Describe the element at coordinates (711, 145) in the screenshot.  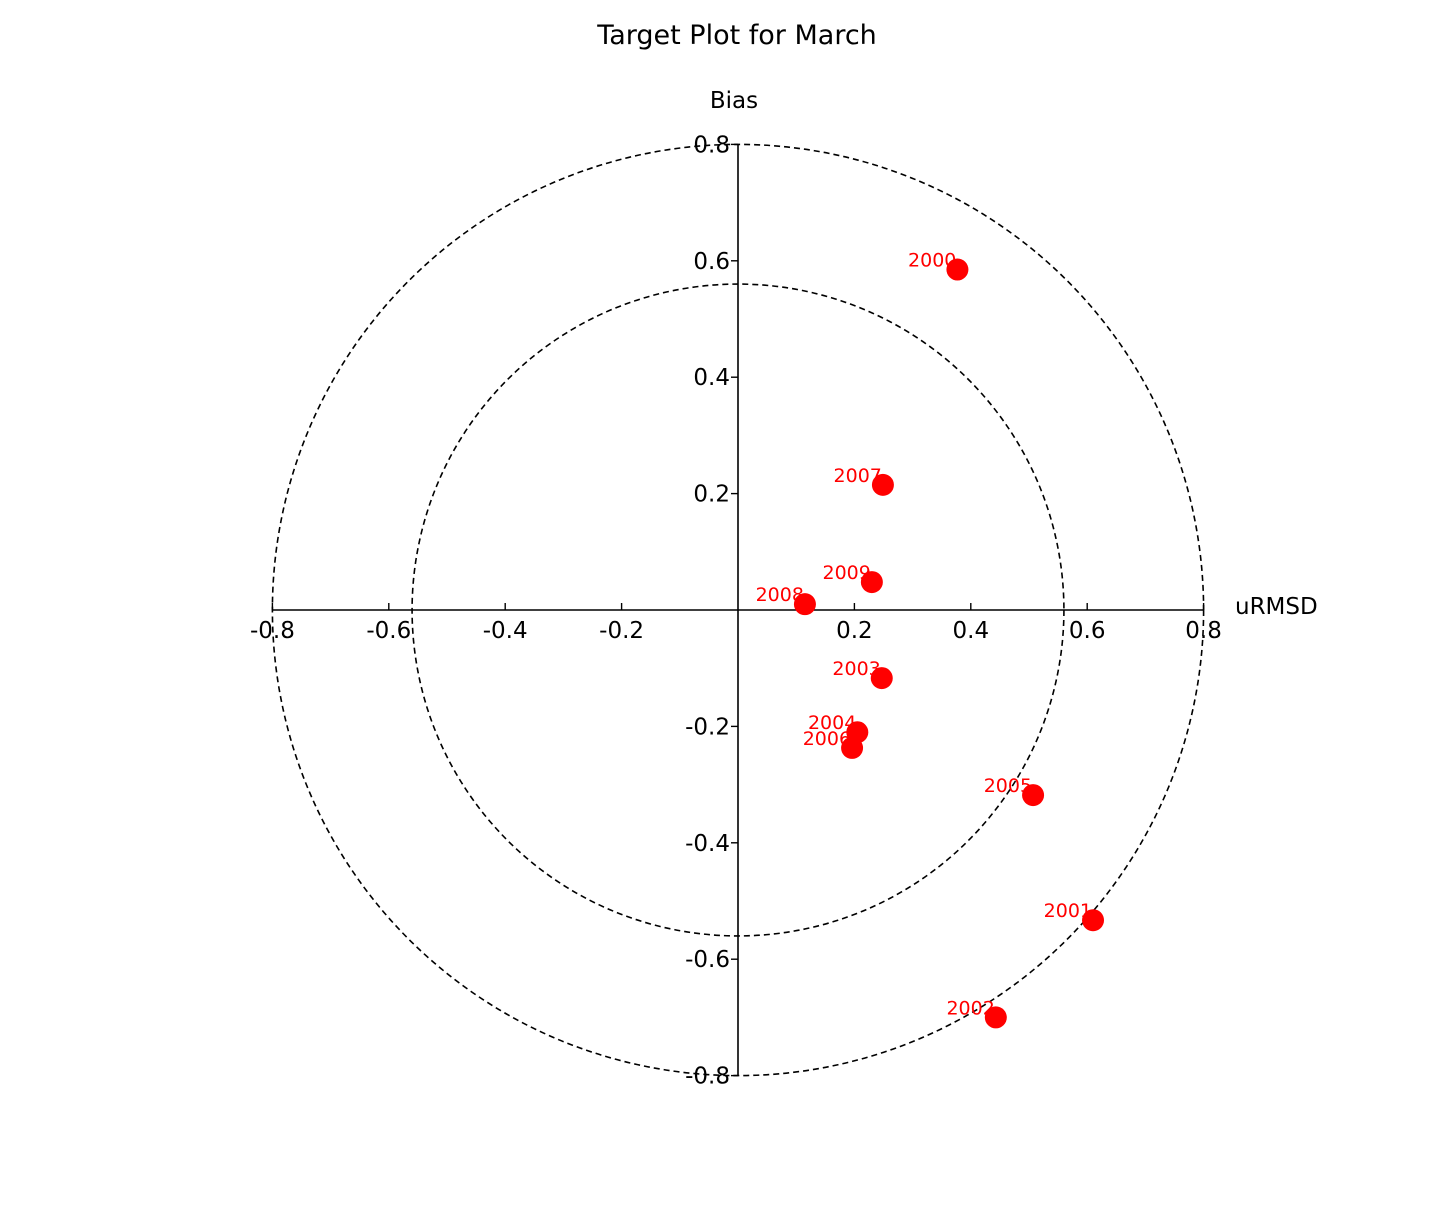
I see `y-tick-label: 0.8` at that location.